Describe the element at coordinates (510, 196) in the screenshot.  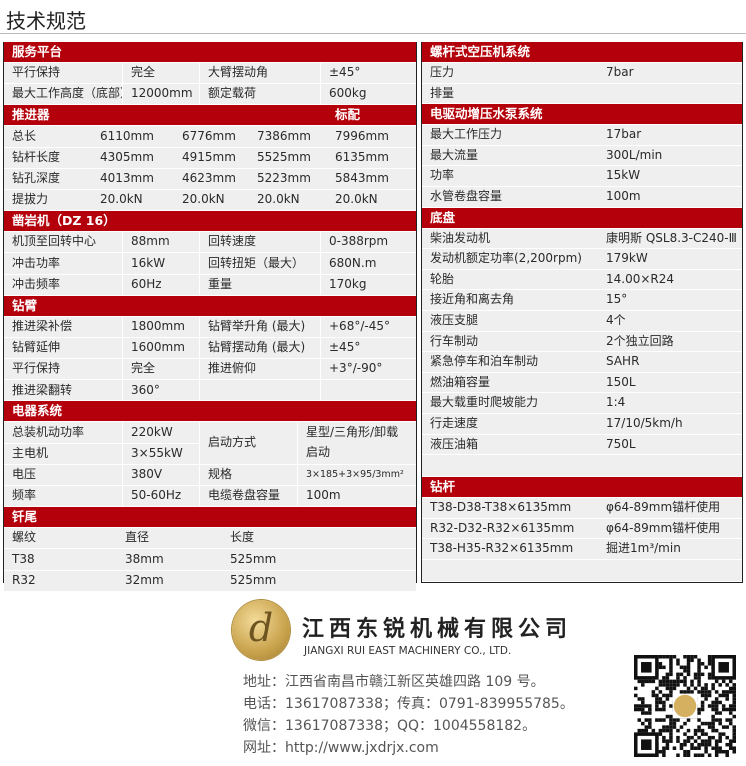
I see `spec-label: 水管卷盘容量` at that location.